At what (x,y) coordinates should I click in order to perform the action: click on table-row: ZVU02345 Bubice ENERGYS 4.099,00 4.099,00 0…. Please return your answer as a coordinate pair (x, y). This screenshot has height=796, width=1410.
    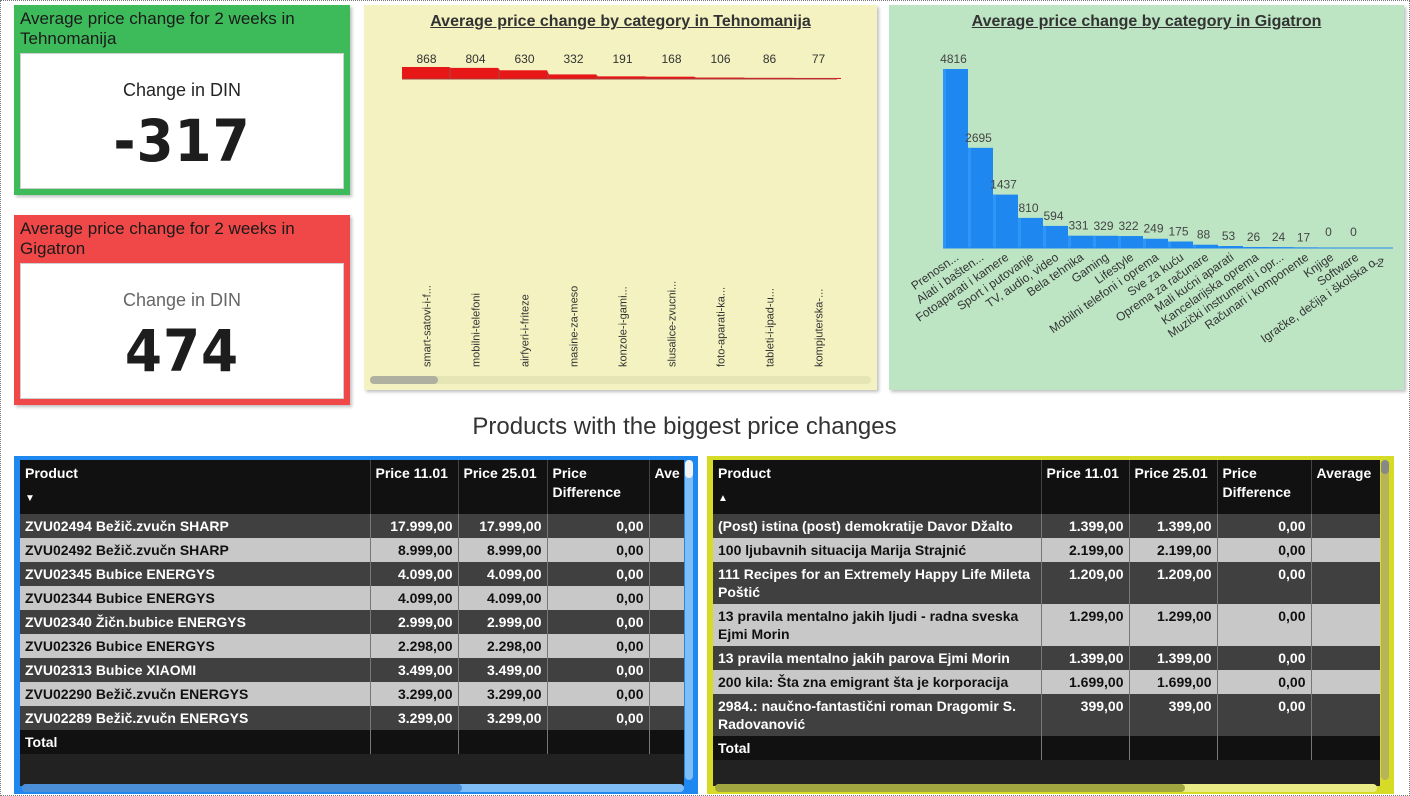
    Looking at the image, I should click on (352, 574).